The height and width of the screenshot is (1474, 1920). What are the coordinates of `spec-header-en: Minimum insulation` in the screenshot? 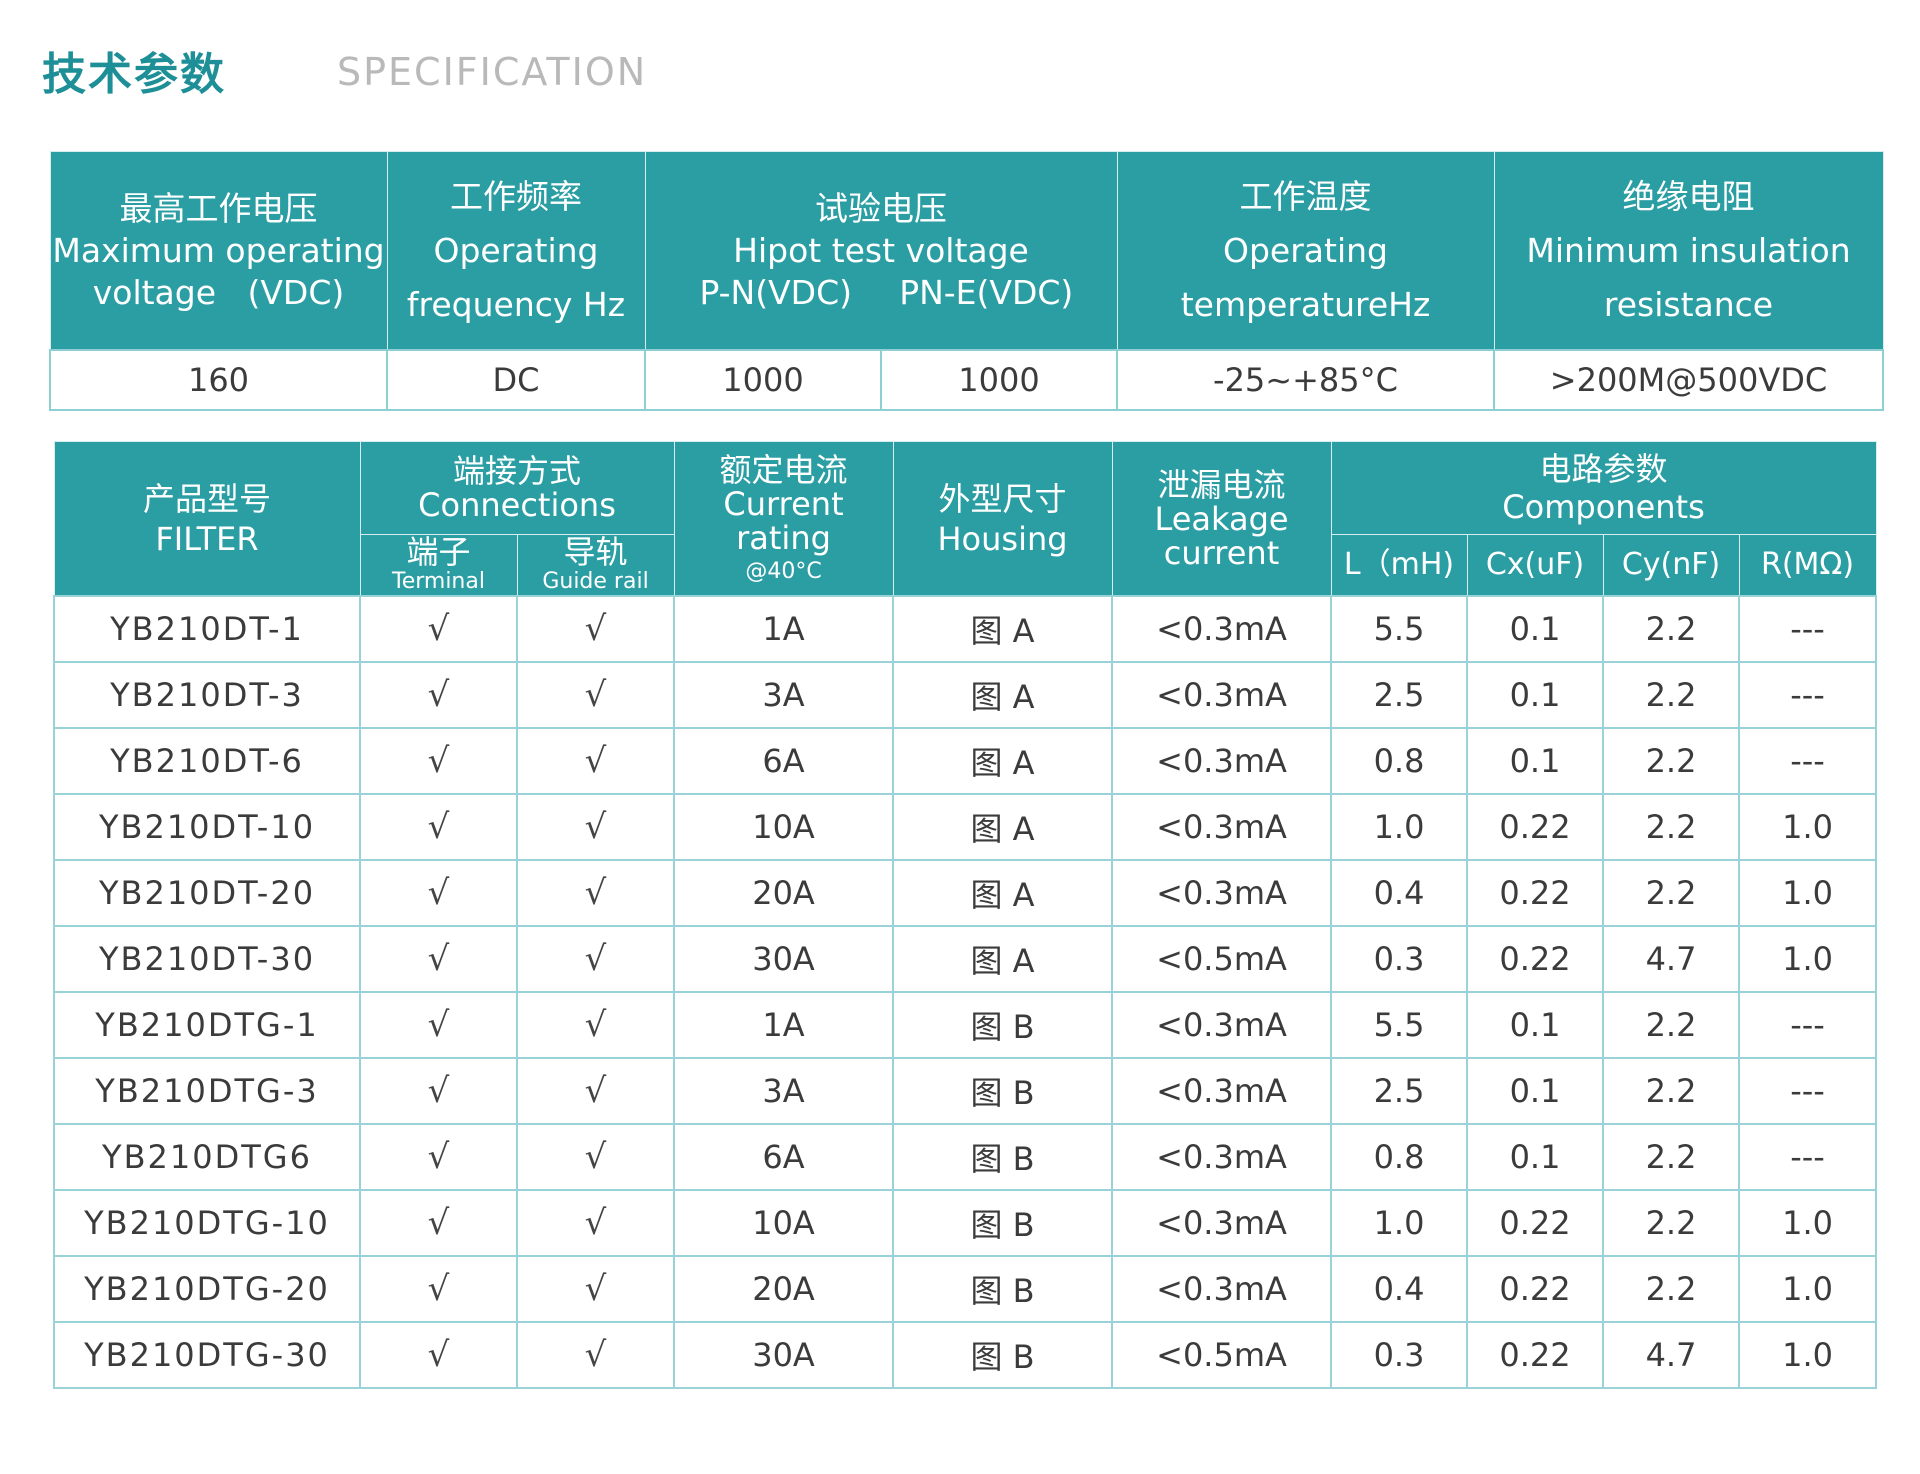 It's located at (1688, 250).